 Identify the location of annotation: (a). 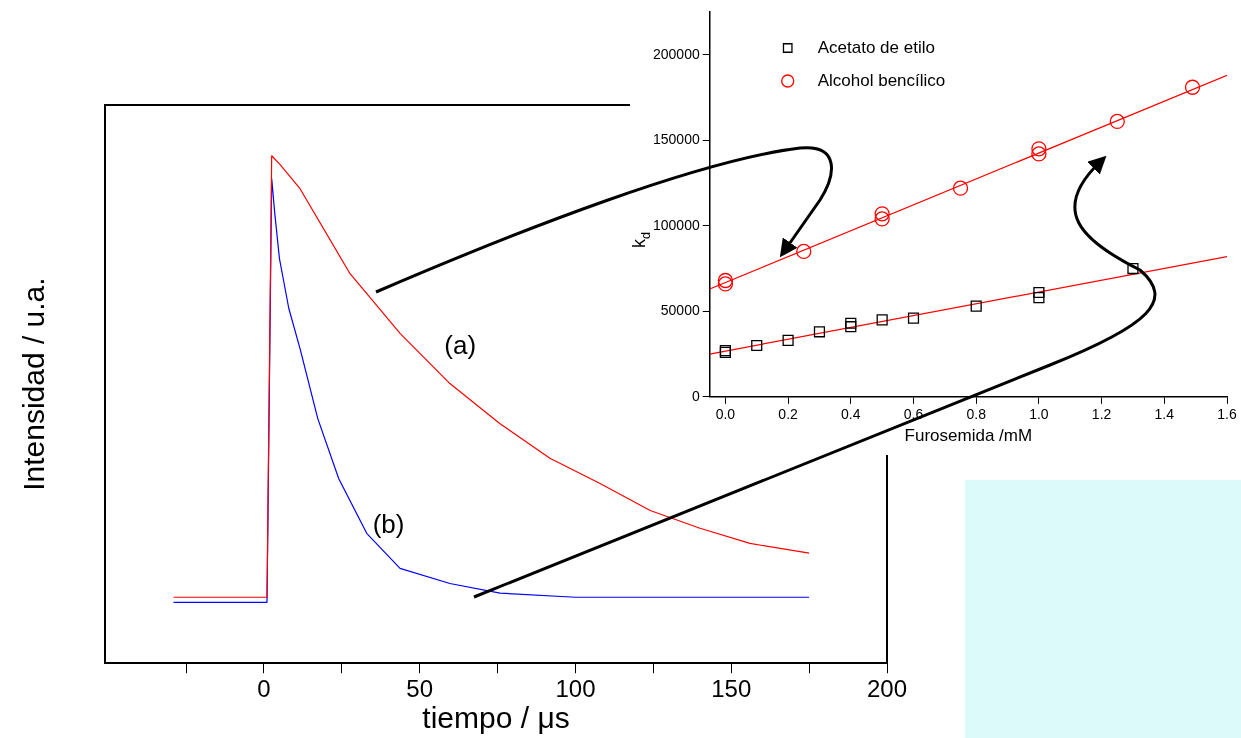
(460, 344).